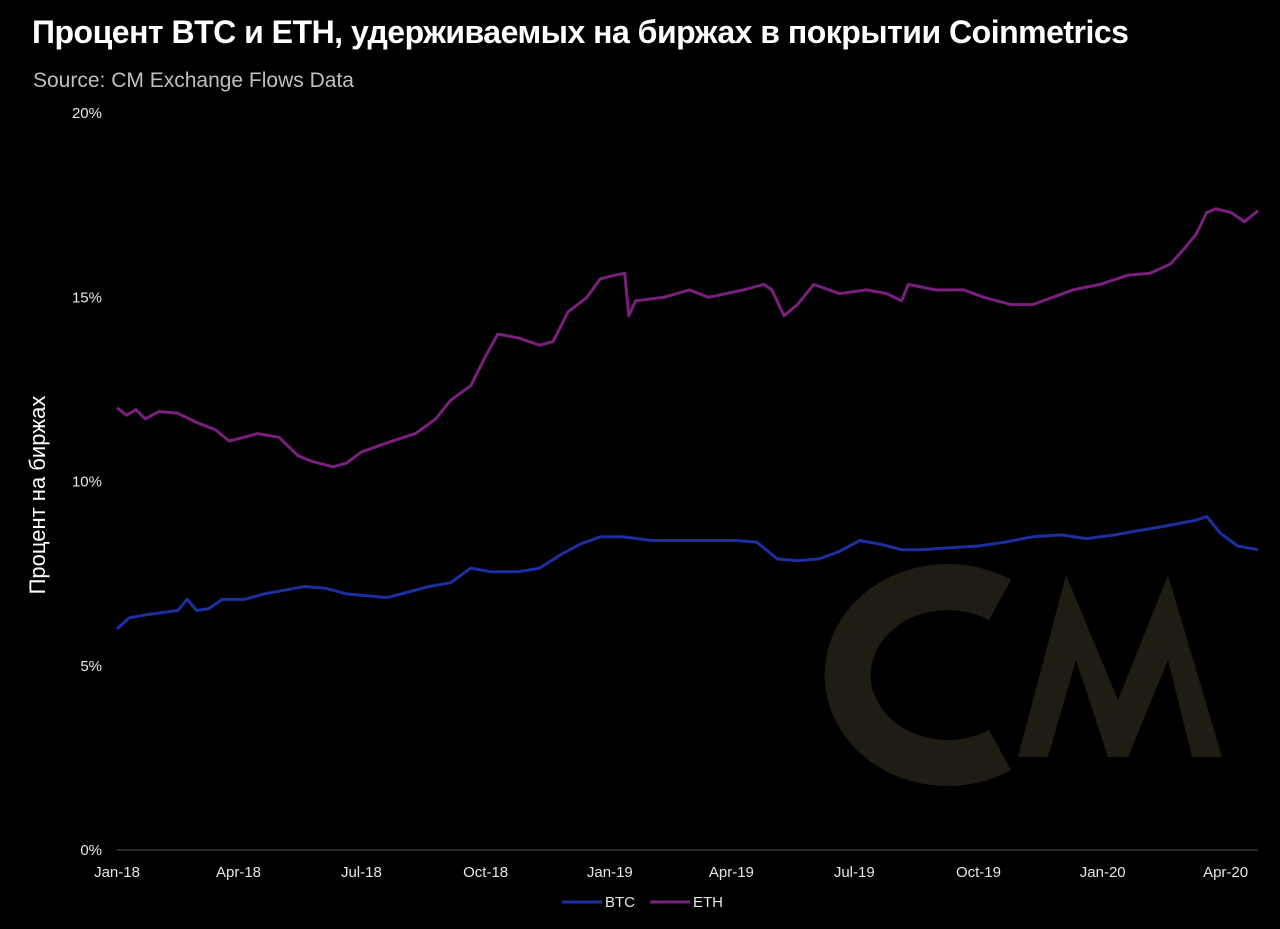 This screenshot has height=929, width=1280. What do you see at coordinates (1103, 872) in the screenshot?
I see `x-tick-label: Jan-20` at bounding box center [1103, 872].